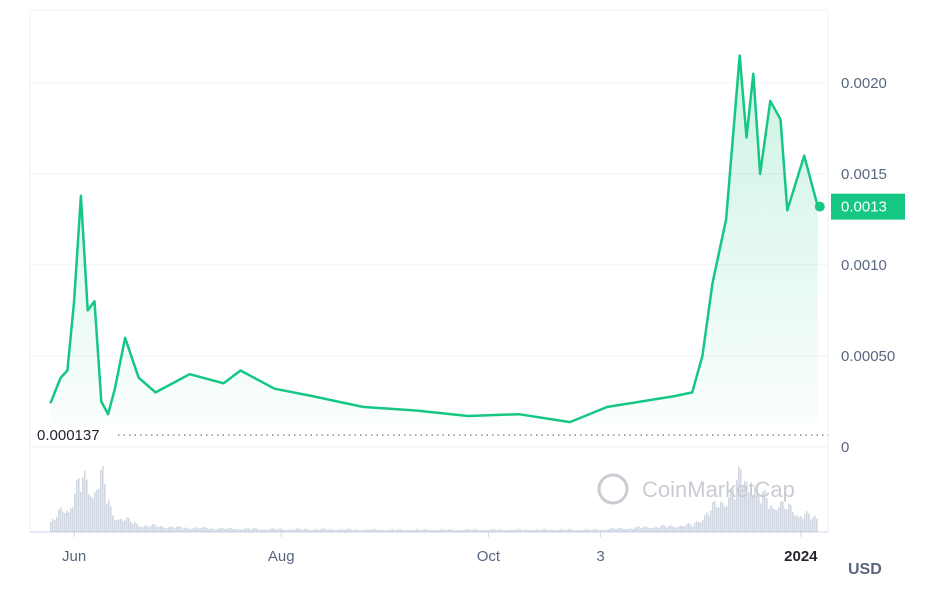 The height and width of the screenshot is (598, 936). I want to click on x-tick-label: 3, so click(600, 556).